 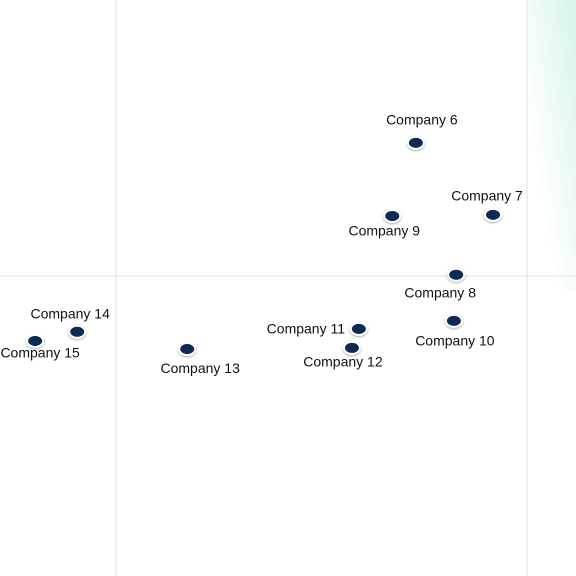 What do you see at coordinates (40, 353) in the screenshot?
I see `point-label: Company 15` at bounding box center [40, 353].